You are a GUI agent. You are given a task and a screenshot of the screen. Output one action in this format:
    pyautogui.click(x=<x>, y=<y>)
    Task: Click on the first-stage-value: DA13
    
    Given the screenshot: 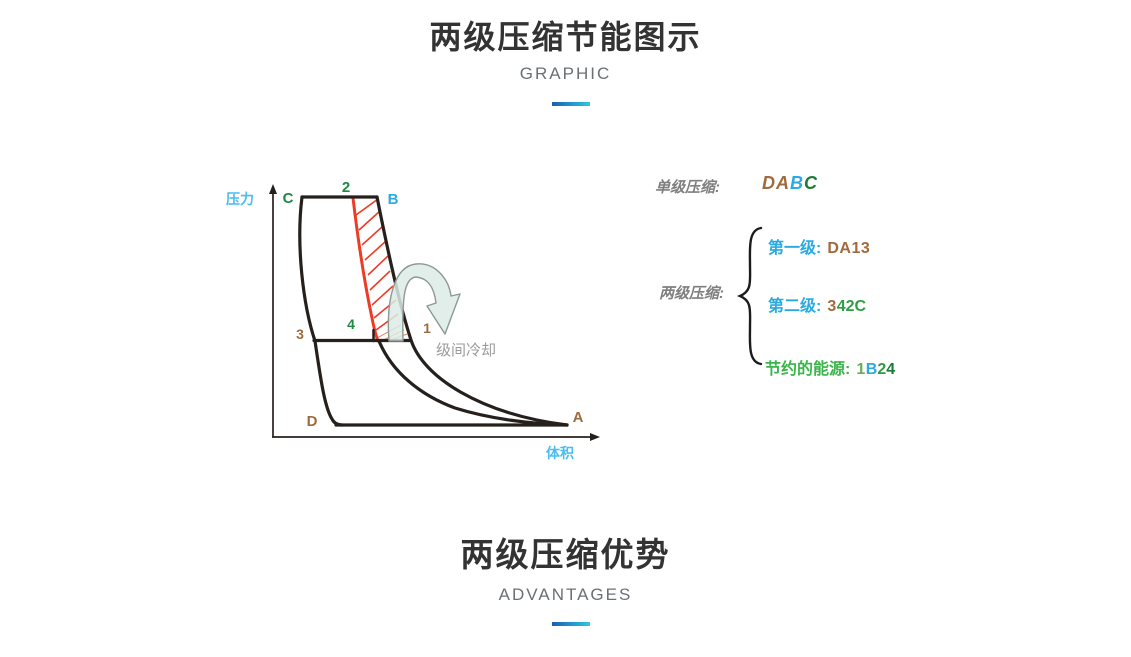 What is the action you would take?
    pyautogui.click(x=849, y=248)
    